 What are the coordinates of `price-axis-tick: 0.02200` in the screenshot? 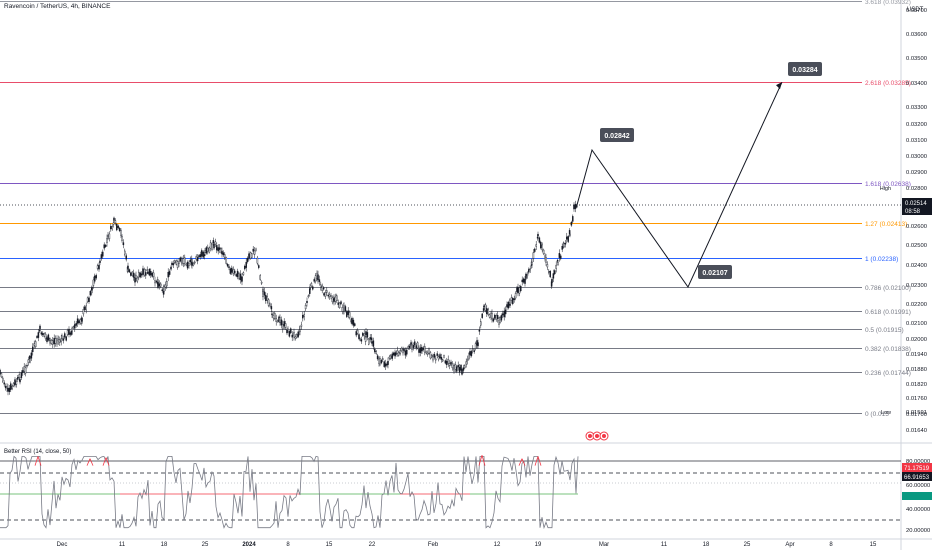 It's located at (916, 305).